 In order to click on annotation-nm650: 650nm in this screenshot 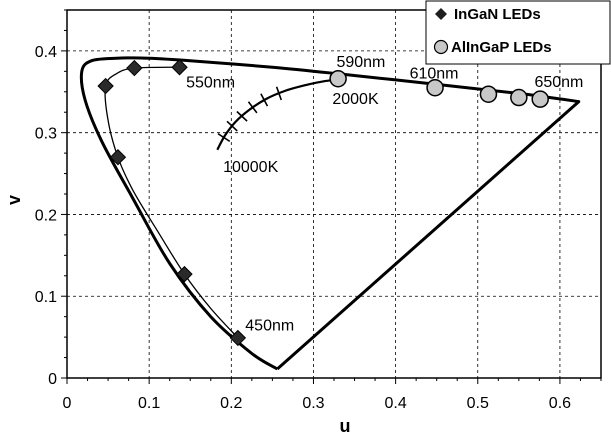, I will do `click(558, 82)`.